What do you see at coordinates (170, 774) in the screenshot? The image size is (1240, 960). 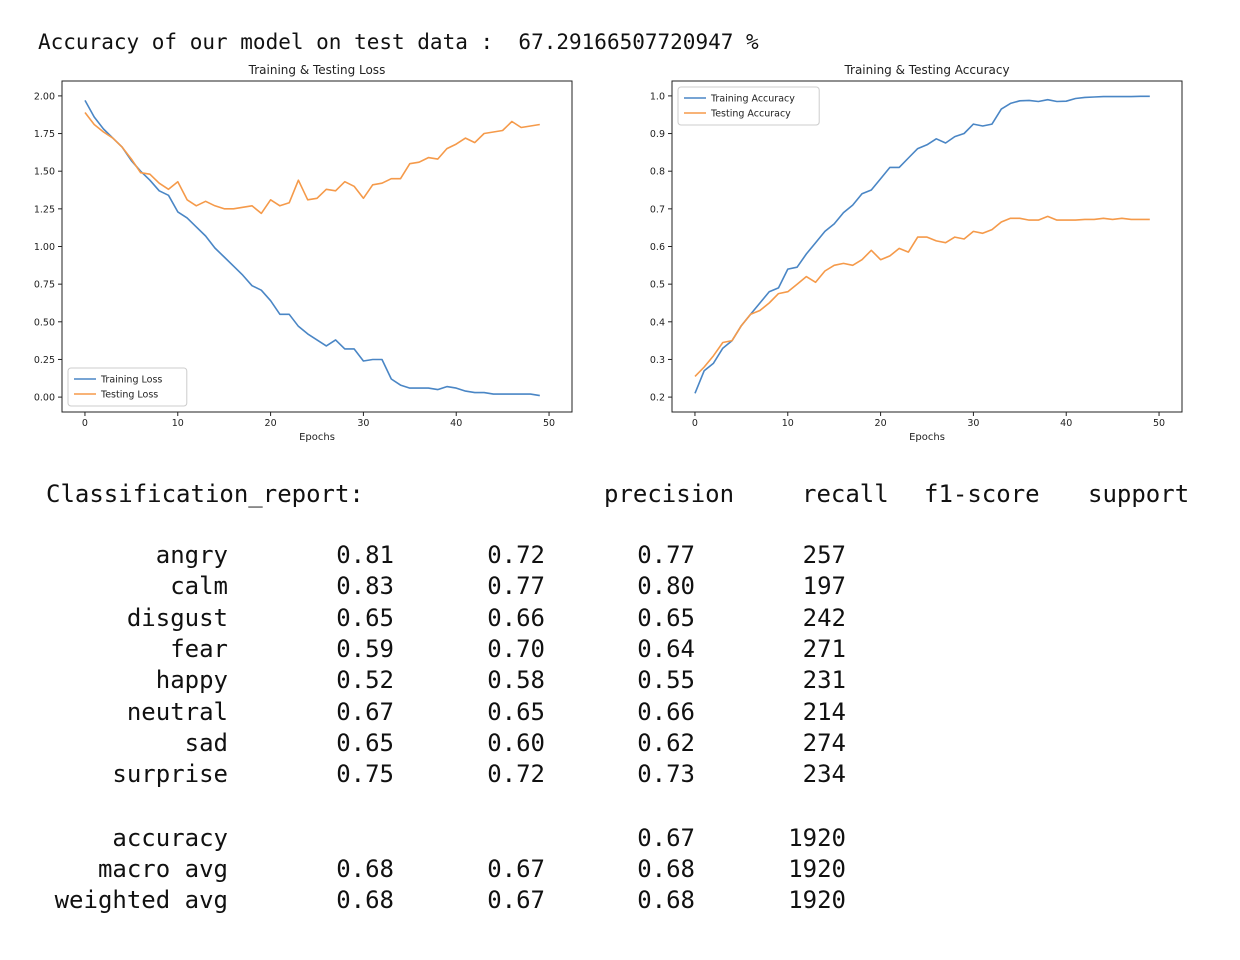 I see `row-label: surprise` at bounding box center [170, 774].